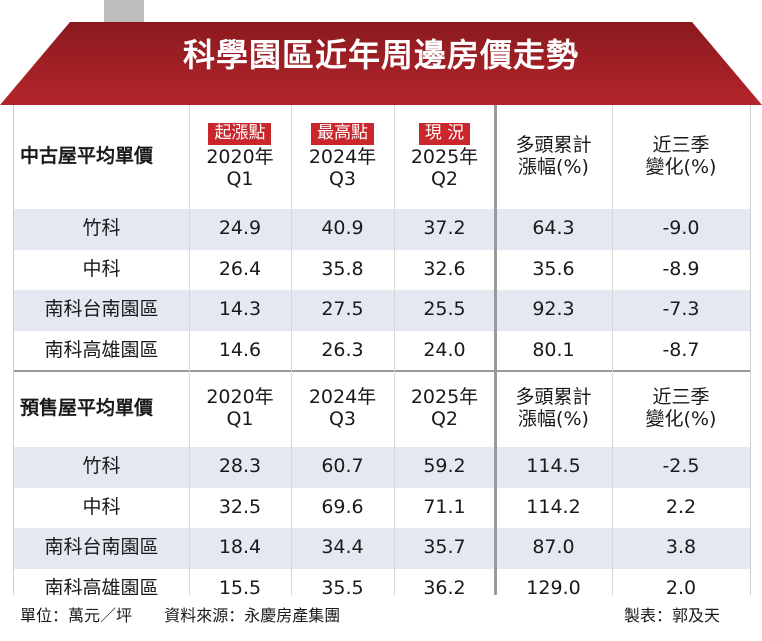  What do you see at coordinates (240, 506) in the screenshot?
I see `table-cell: 32.5` at bounding box center [240, 506].